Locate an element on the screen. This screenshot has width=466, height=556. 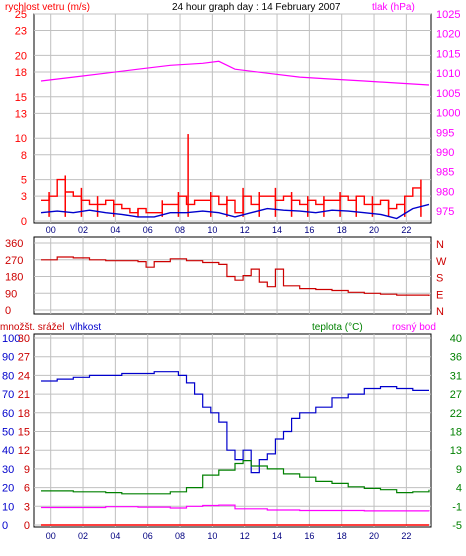
pressure-tick-label: 1020 is located at coordinates (448, 35).